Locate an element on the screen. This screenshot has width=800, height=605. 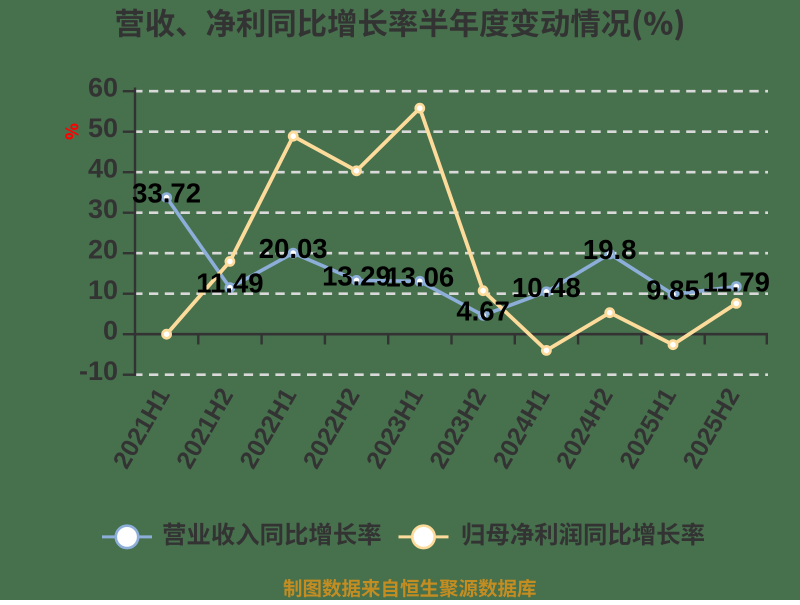
svg-text: 4.67 is located at coordinates (483, 310).